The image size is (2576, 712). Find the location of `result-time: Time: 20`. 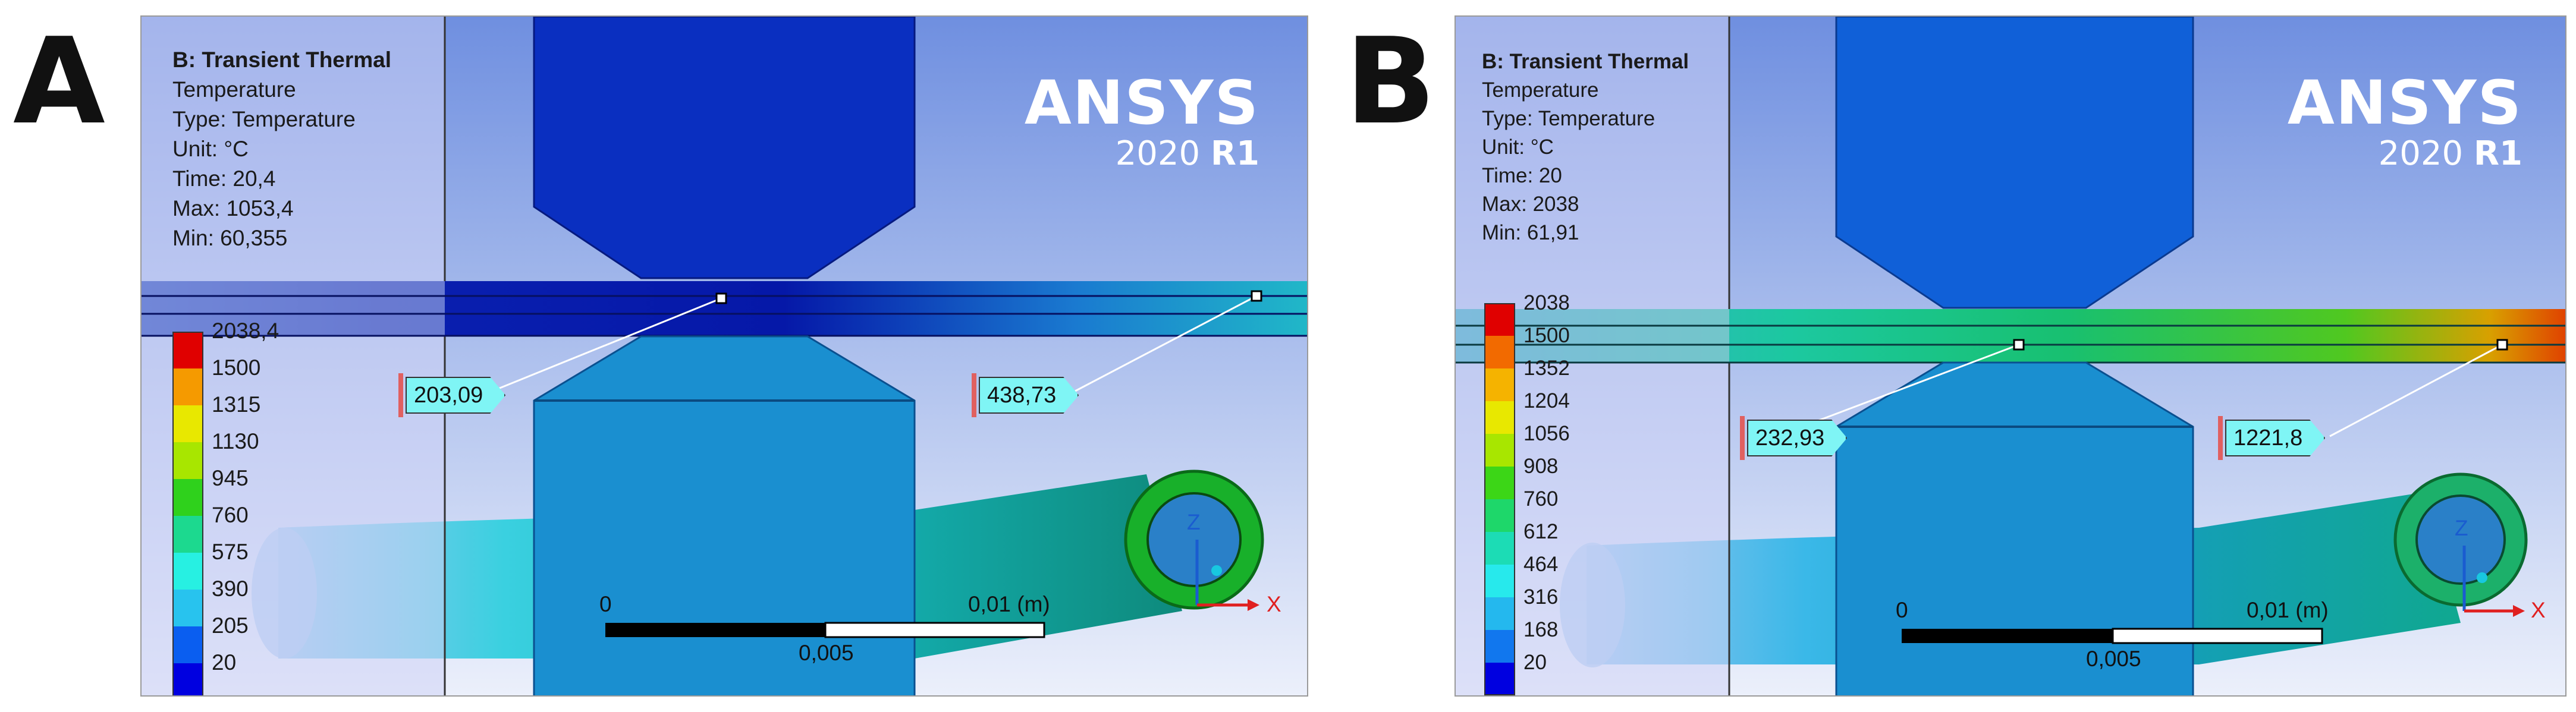

result-time: Time: 20 is located at coordinates (1522, 175).